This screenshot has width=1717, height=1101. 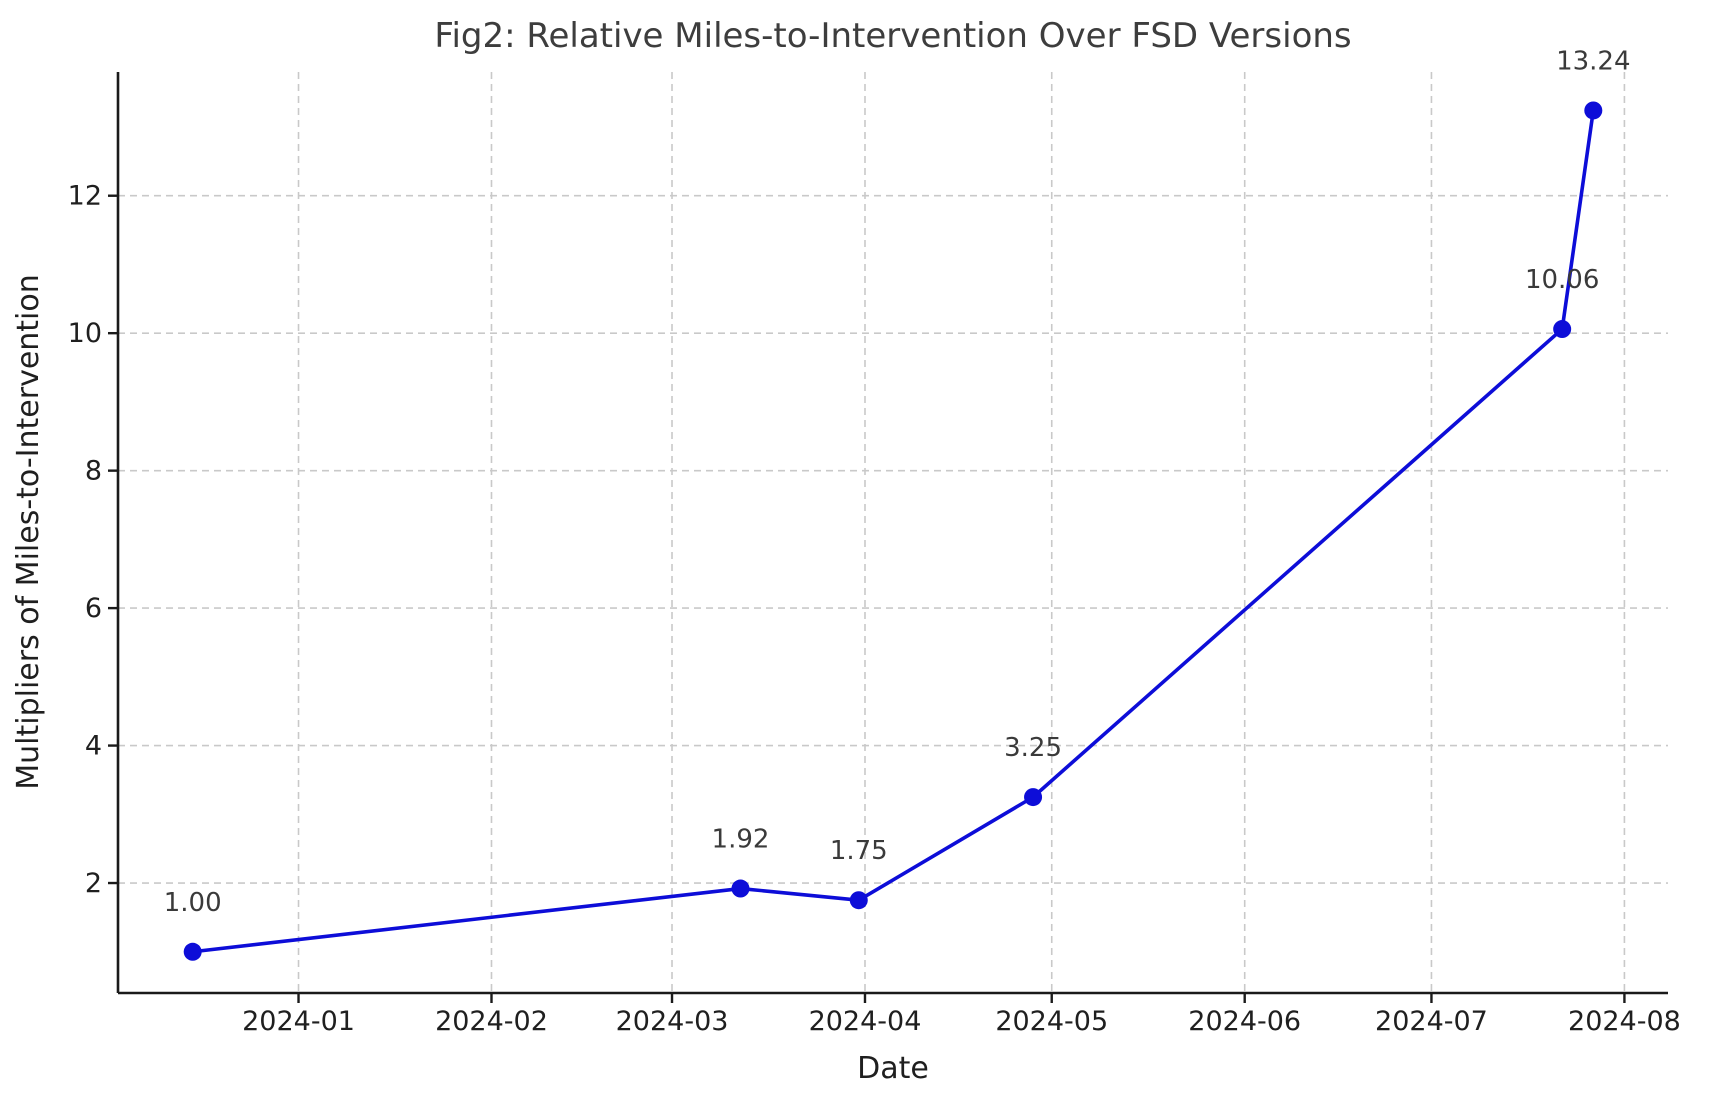 I want to click on data-point-label: 10.06, so click(x=1562, y=280).